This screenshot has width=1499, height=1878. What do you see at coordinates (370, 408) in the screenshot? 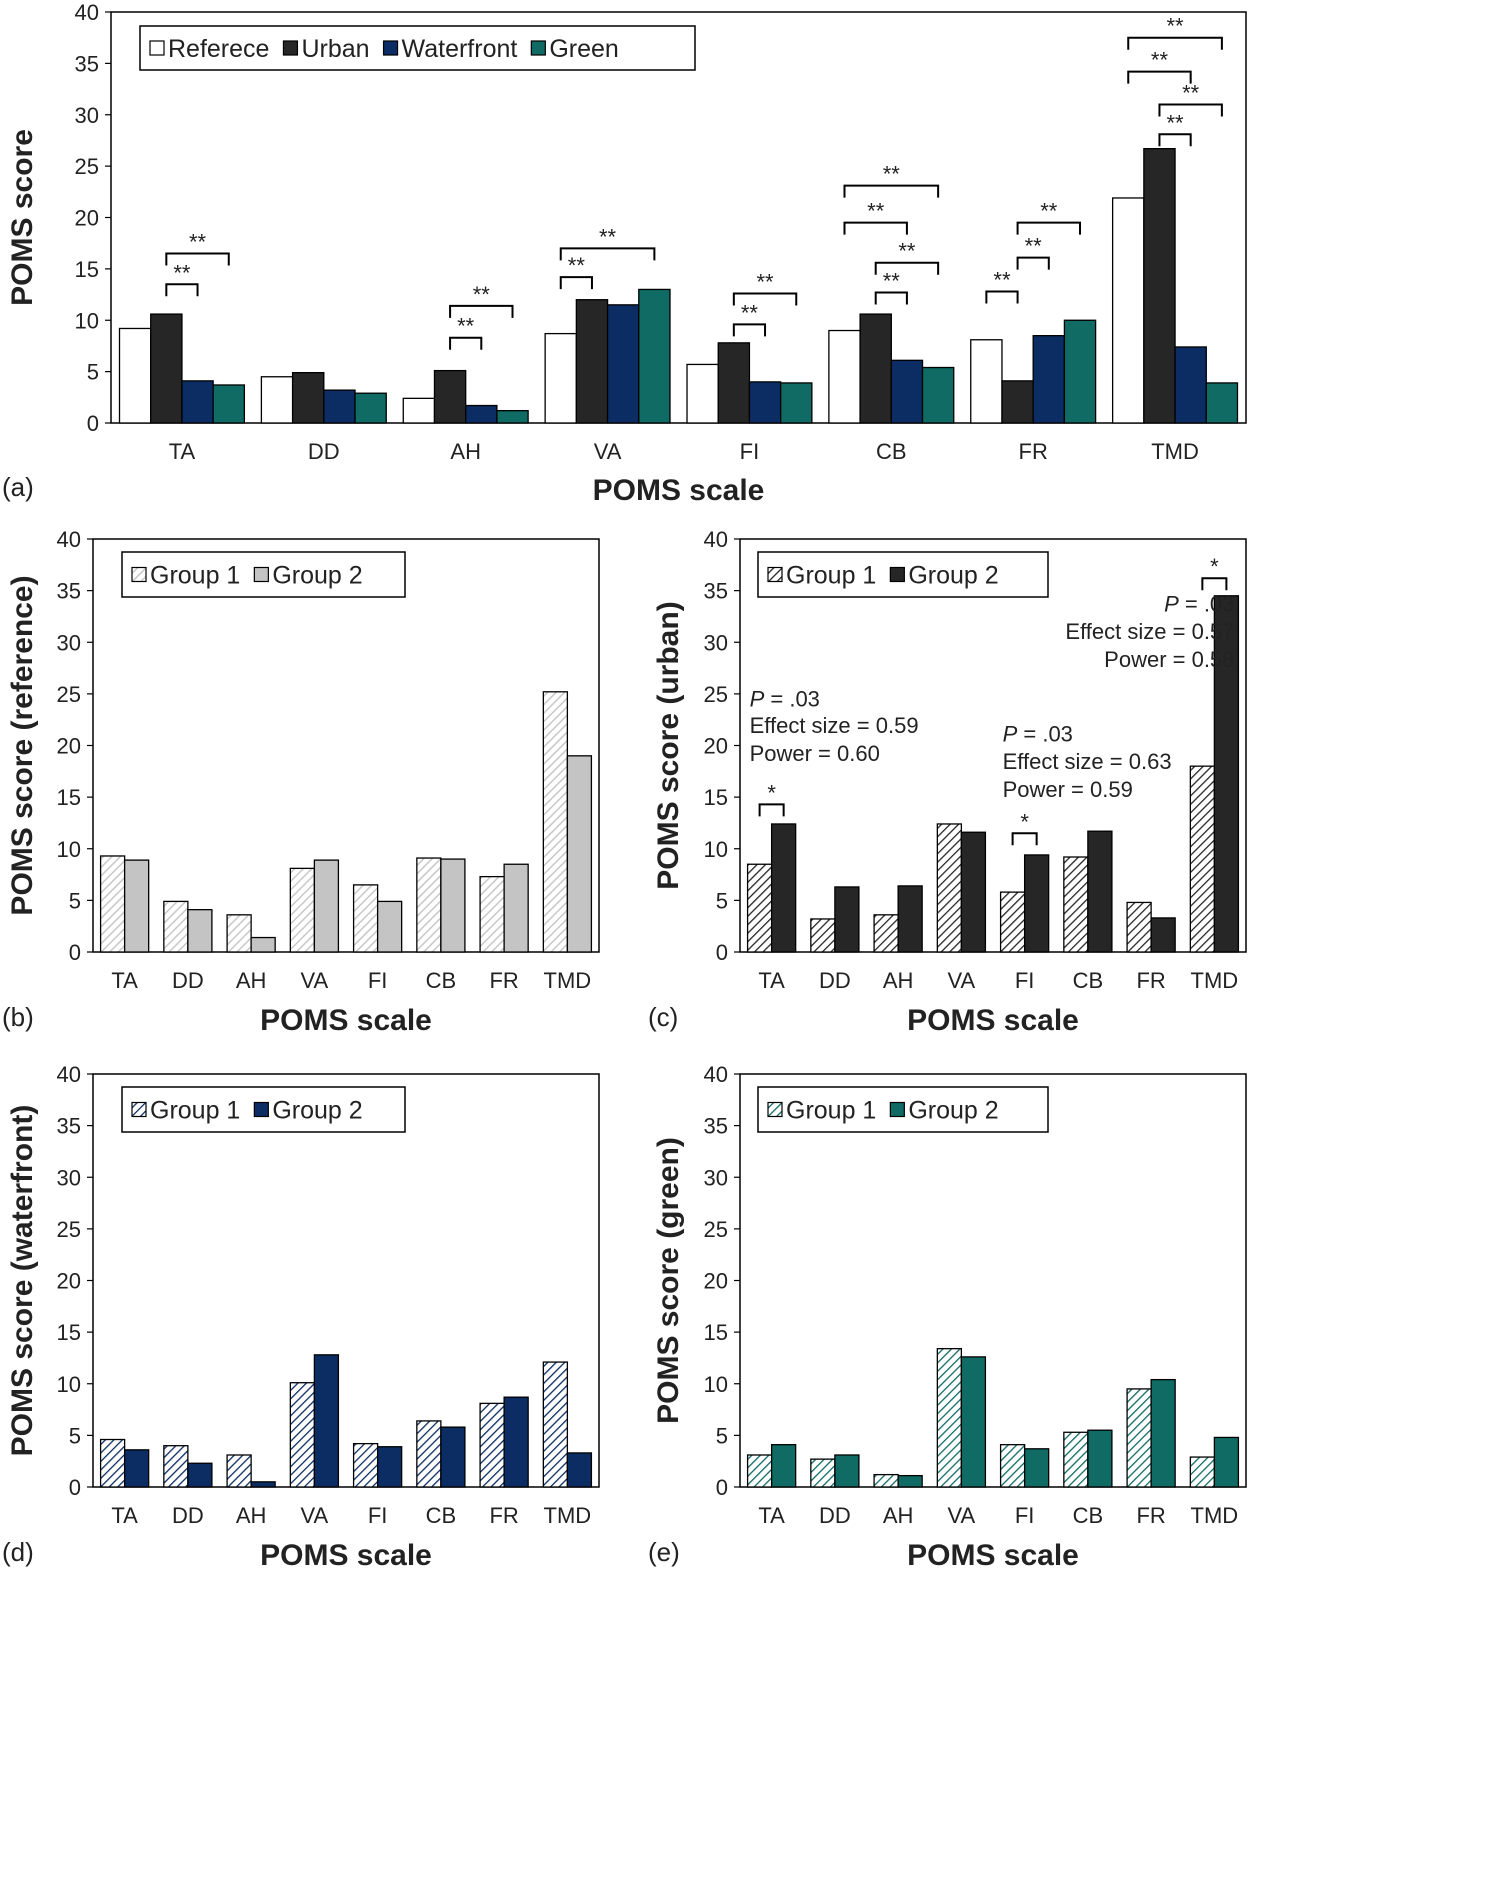
I see `bar-green-dd` at bounding box center [370, 408].